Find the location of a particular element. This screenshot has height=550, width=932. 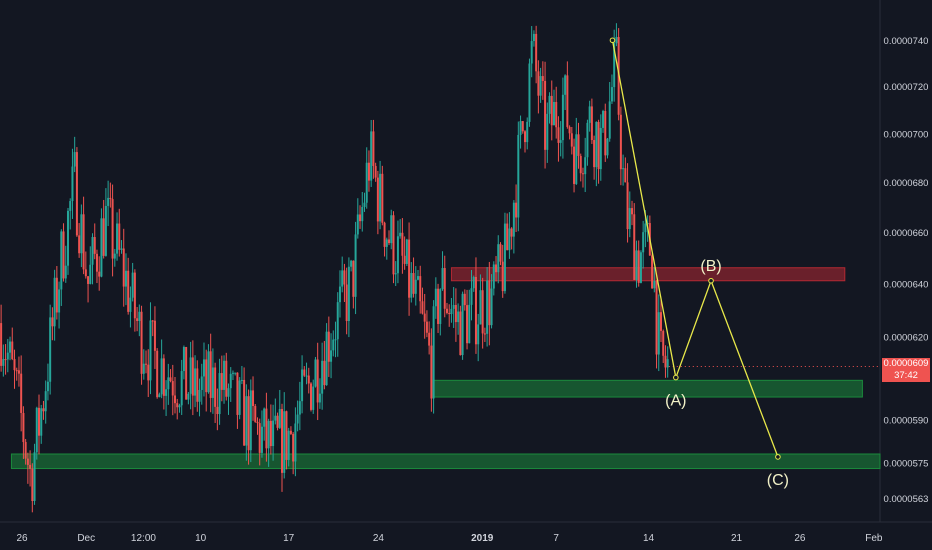

y-tick-label: 0.0000720 is located at coordinates (906, 87).